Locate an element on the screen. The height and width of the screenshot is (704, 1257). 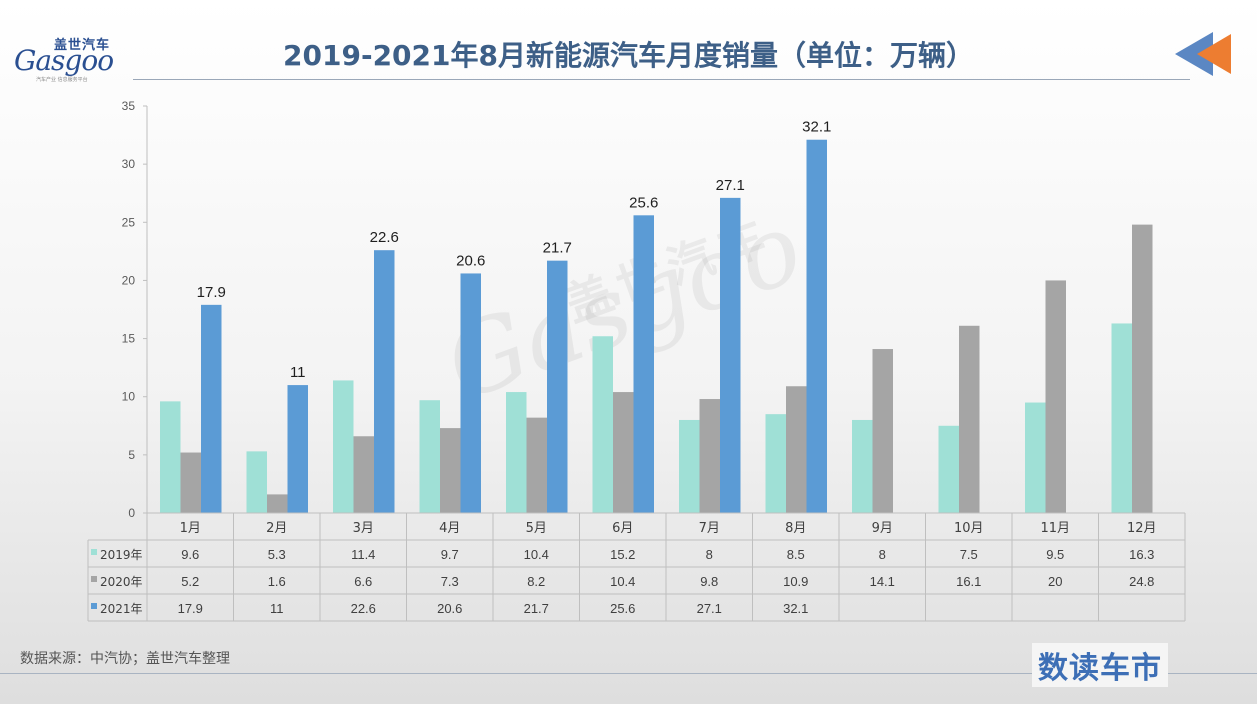
y-tick-label: 30 is located at coordinates (129, 164).